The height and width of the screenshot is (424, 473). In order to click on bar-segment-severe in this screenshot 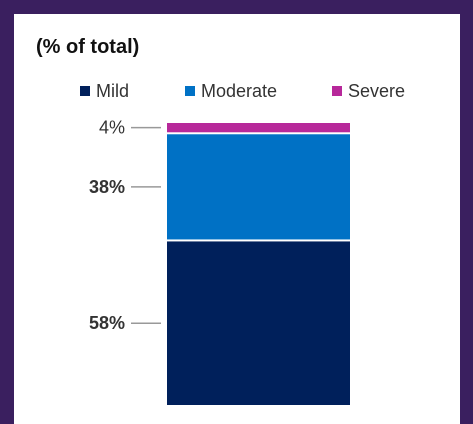, I will do `click(258, 128)`.